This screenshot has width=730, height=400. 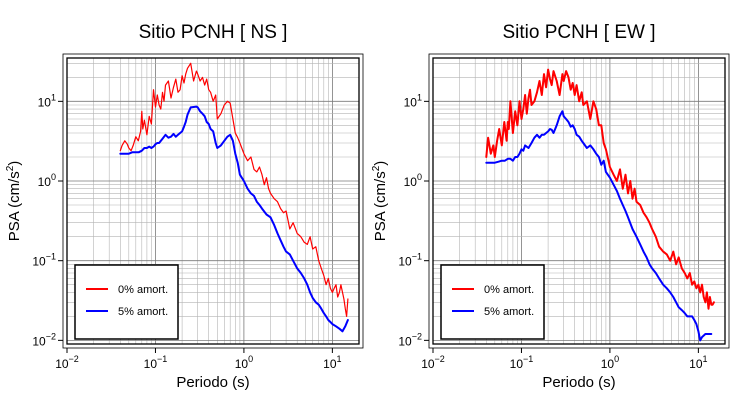 I want to click on chart-title: Sitio PCNH [ NS ], so click(x=213, y=32).